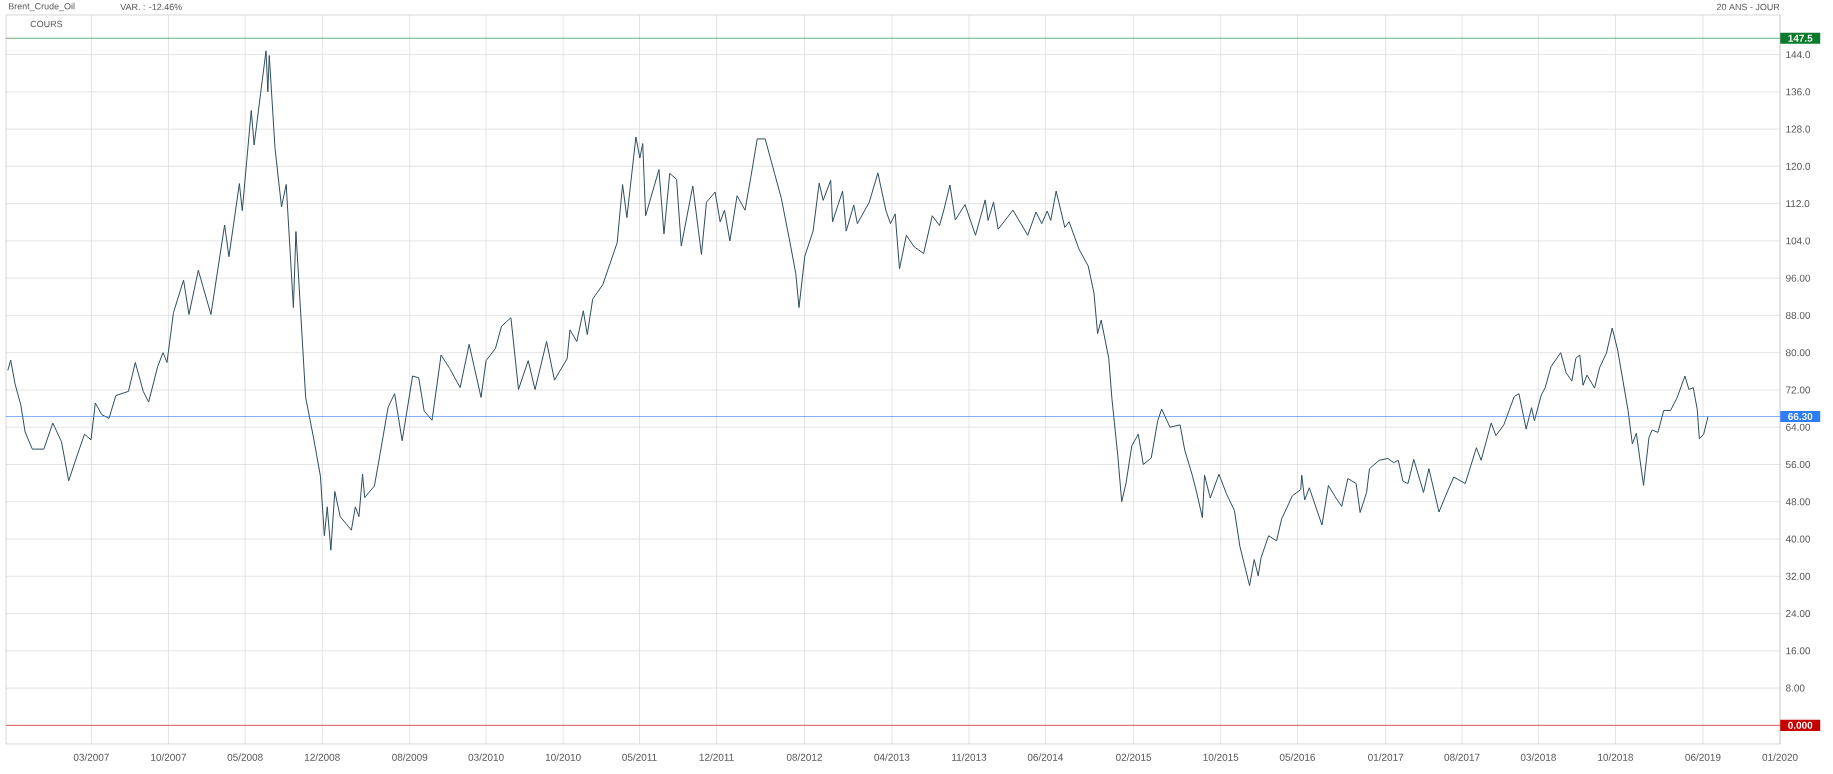 The image size is (1833, 774). What do you see at coordinates (892, 757) in the screenshot?
I see `x-tick-label: 04/2013` at bounding box center [892, 757].